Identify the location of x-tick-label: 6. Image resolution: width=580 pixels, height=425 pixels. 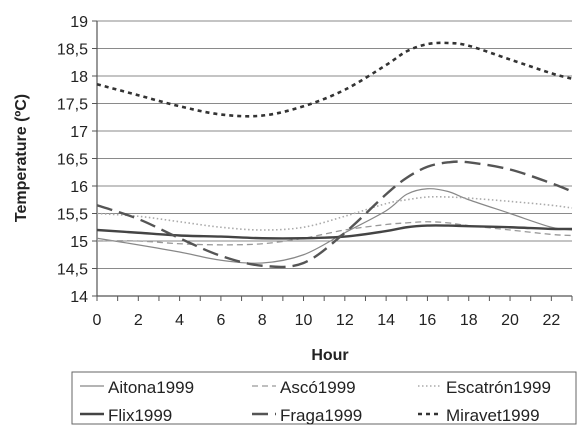
(220, 320).